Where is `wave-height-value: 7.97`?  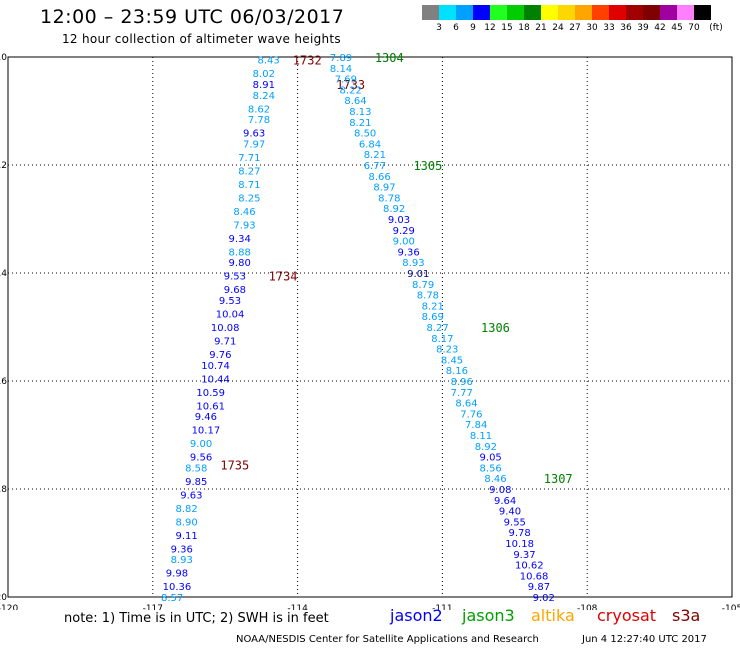 wave-height-value: 7.97 is located at coordinates (254, 144).